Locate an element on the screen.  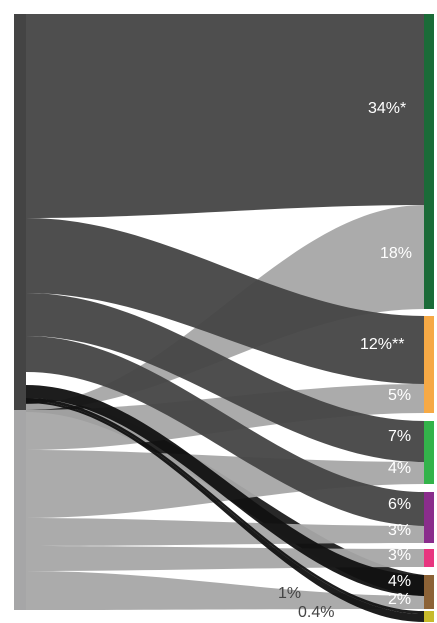
flow-label-10: 2% is located at coordinates (399, 599).